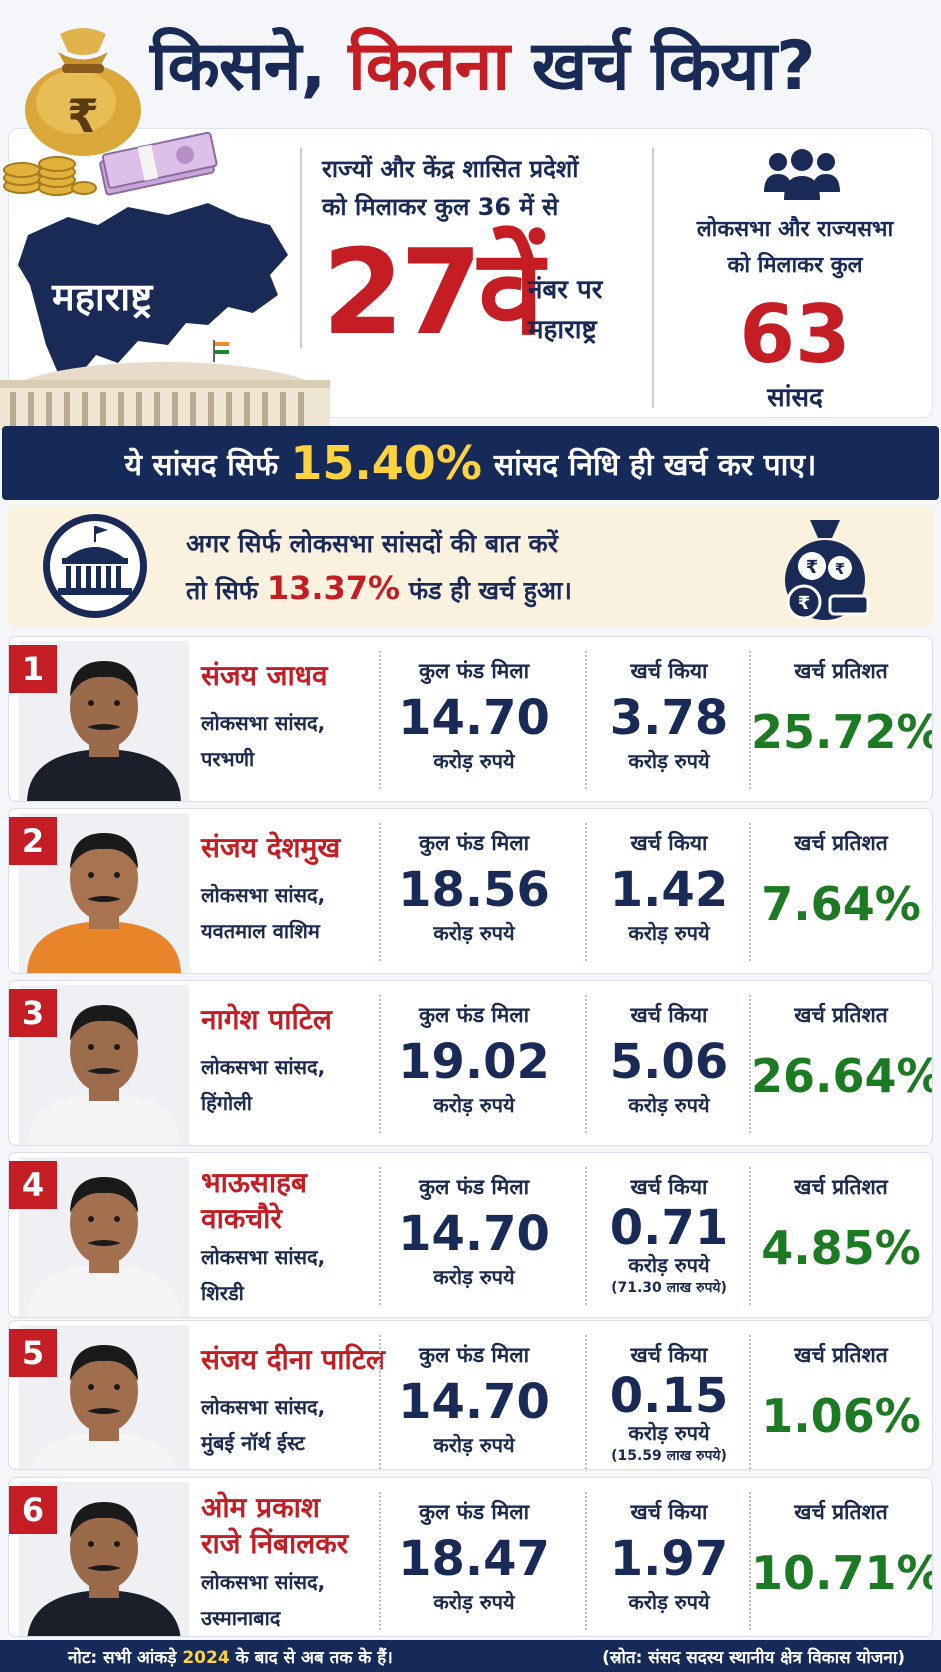 The width and height of the screenshot is (941, 1672). What do you see at coordinates (429, 66) in the screenshot?
I see `title-part-2: कितना` at bounding box center [429, 66].